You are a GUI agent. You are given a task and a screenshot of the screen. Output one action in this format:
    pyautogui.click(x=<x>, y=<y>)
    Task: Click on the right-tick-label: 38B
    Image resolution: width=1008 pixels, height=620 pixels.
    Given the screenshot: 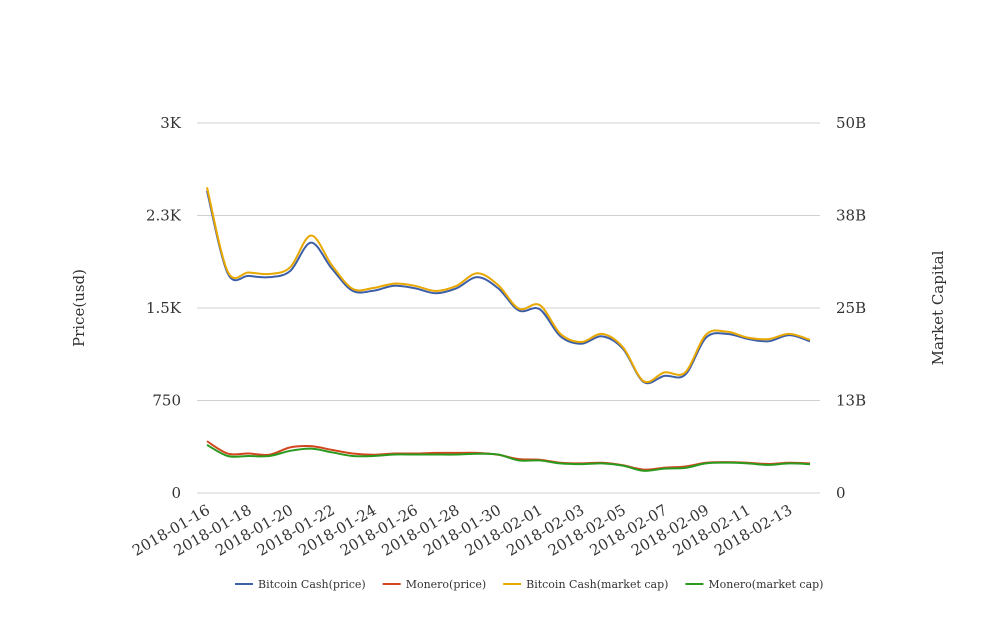 What is the action you would take?
    pyautogui.click(x=851, y=216)
    